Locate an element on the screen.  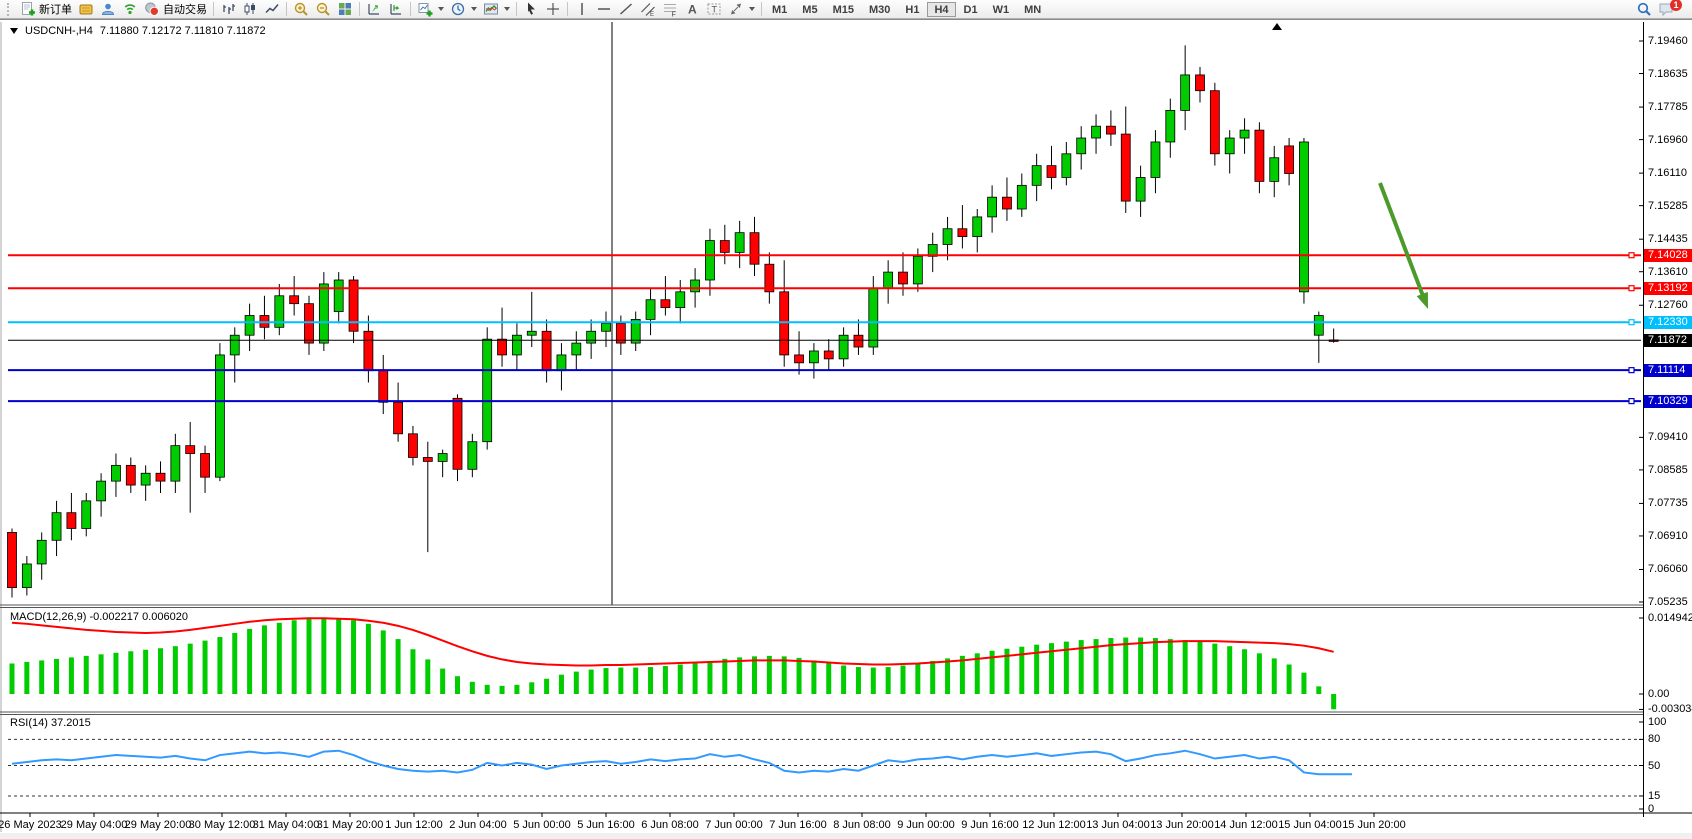
price-tick-label: 7.16960 is located at coordinates (1668, 139).